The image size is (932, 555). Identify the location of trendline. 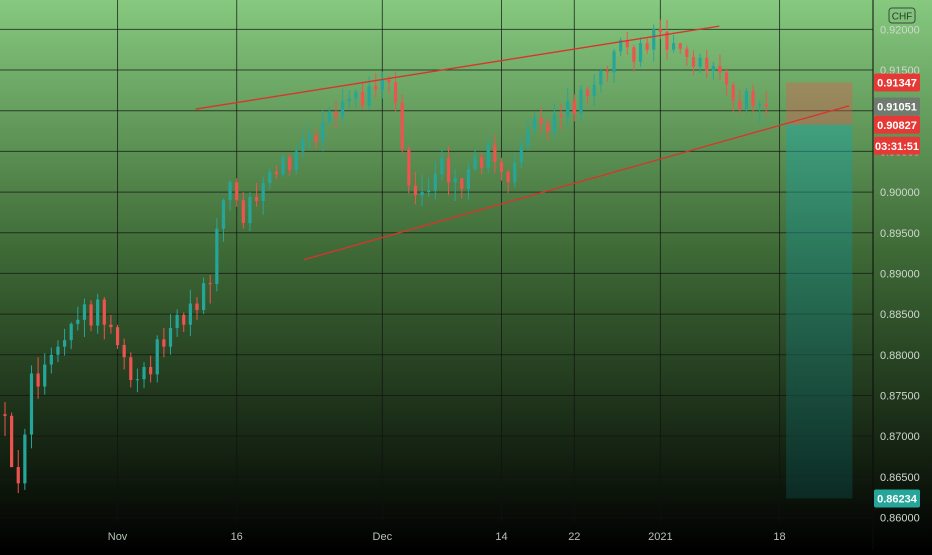
(457, 67).